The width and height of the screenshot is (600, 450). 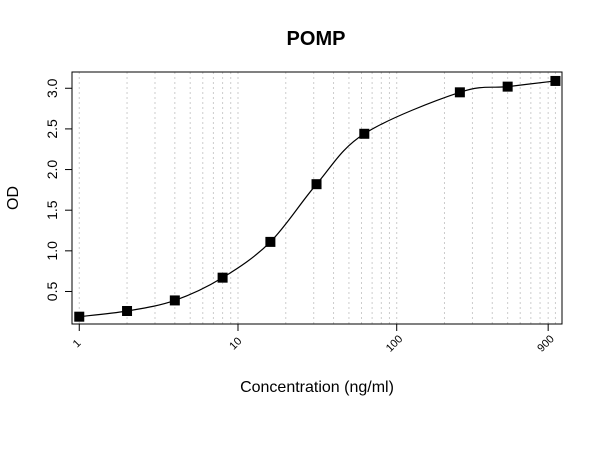 What do you see at coordinates (52, 210) in the screenshot?
I see `y-tick-label: 1.5` at bounding box center [52, 210].